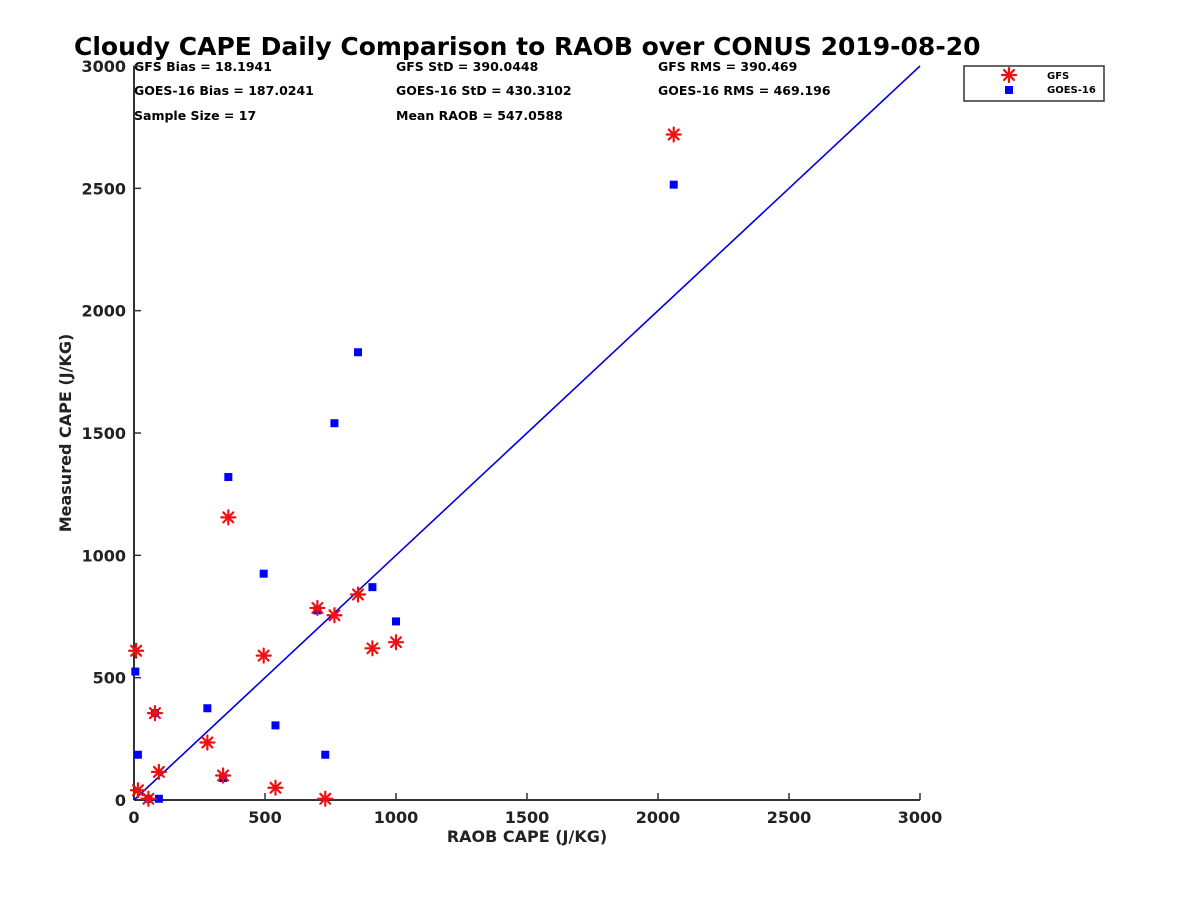 Image resolution: width=1200 pixels, height=900 pixels. I want to click on stat-text: GOES-16 StD = 430.3102, so click(484, 90).